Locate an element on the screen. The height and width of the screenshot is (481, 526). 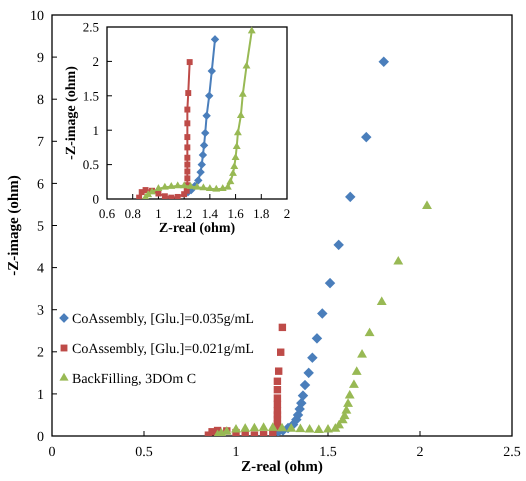
legend-label: BackFilling, 3DOm C is located at coordinates (134, 379).